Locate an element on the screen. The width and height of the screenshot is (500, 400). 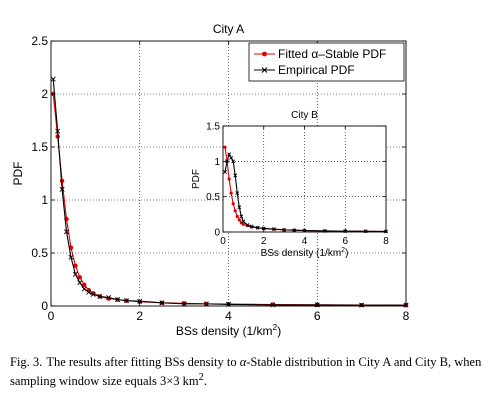
main-x-tick-label: 4 is located at coordinates (228, 316).